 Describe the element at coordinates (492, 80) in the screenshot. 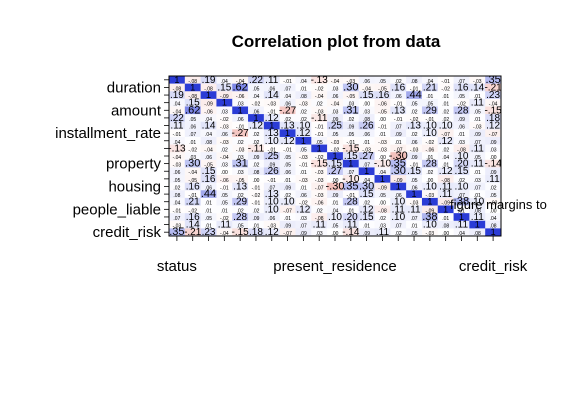

I see `cell-value-label: .35` at that location.